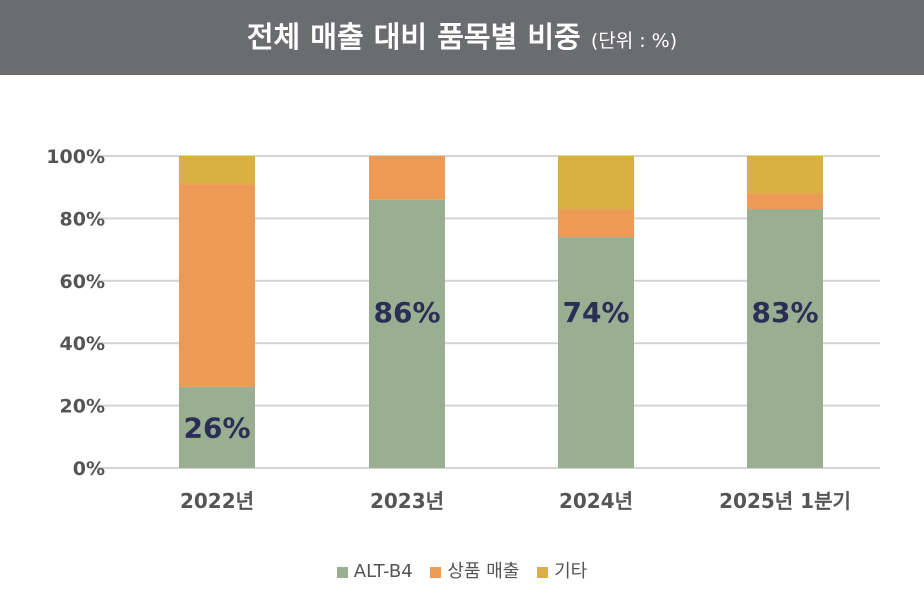 Image resolution: width=924 pixels, height=610 pixels. I want to click on y-tick-label: 100%, so click(75, 157).